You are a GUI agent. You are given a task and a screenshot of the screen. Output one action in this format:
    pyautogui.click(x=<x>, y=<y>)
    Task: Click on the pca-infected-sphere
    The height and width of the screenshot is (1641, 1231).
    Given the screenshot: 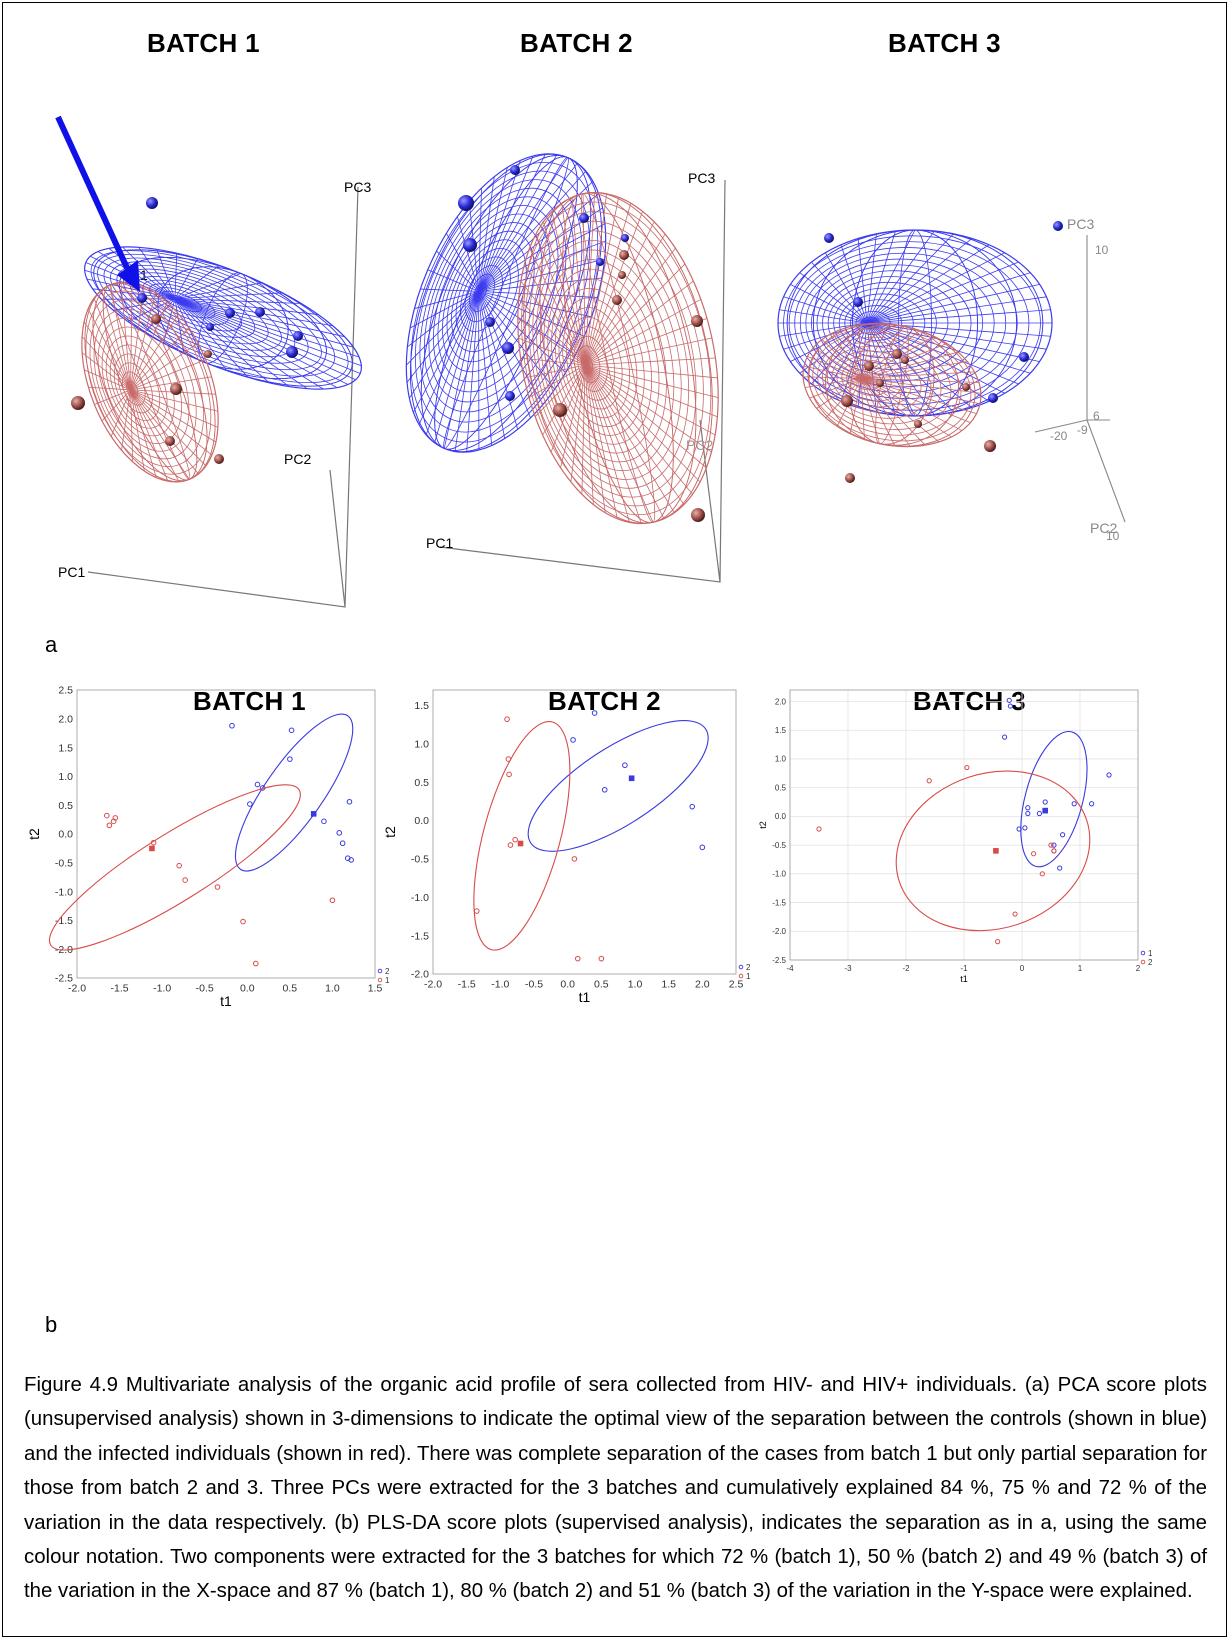 What is the action you would take?
    pyautogui.click(x=698, y=515)
    